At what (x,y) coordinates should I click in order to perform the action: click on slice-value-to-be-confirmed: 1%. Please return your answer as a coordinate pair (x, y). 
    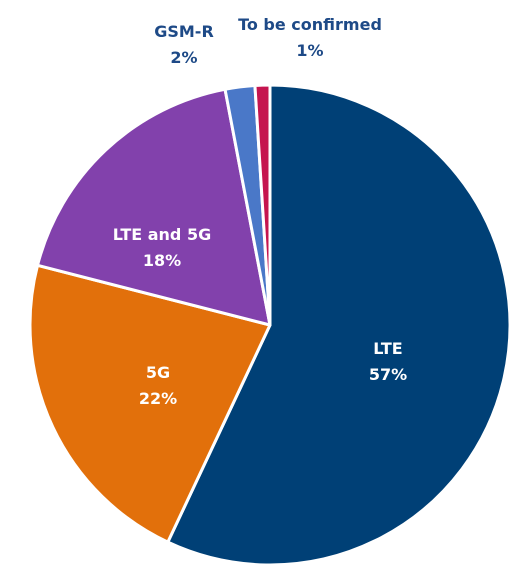
    Looking at the image, I should click on (309, 50).